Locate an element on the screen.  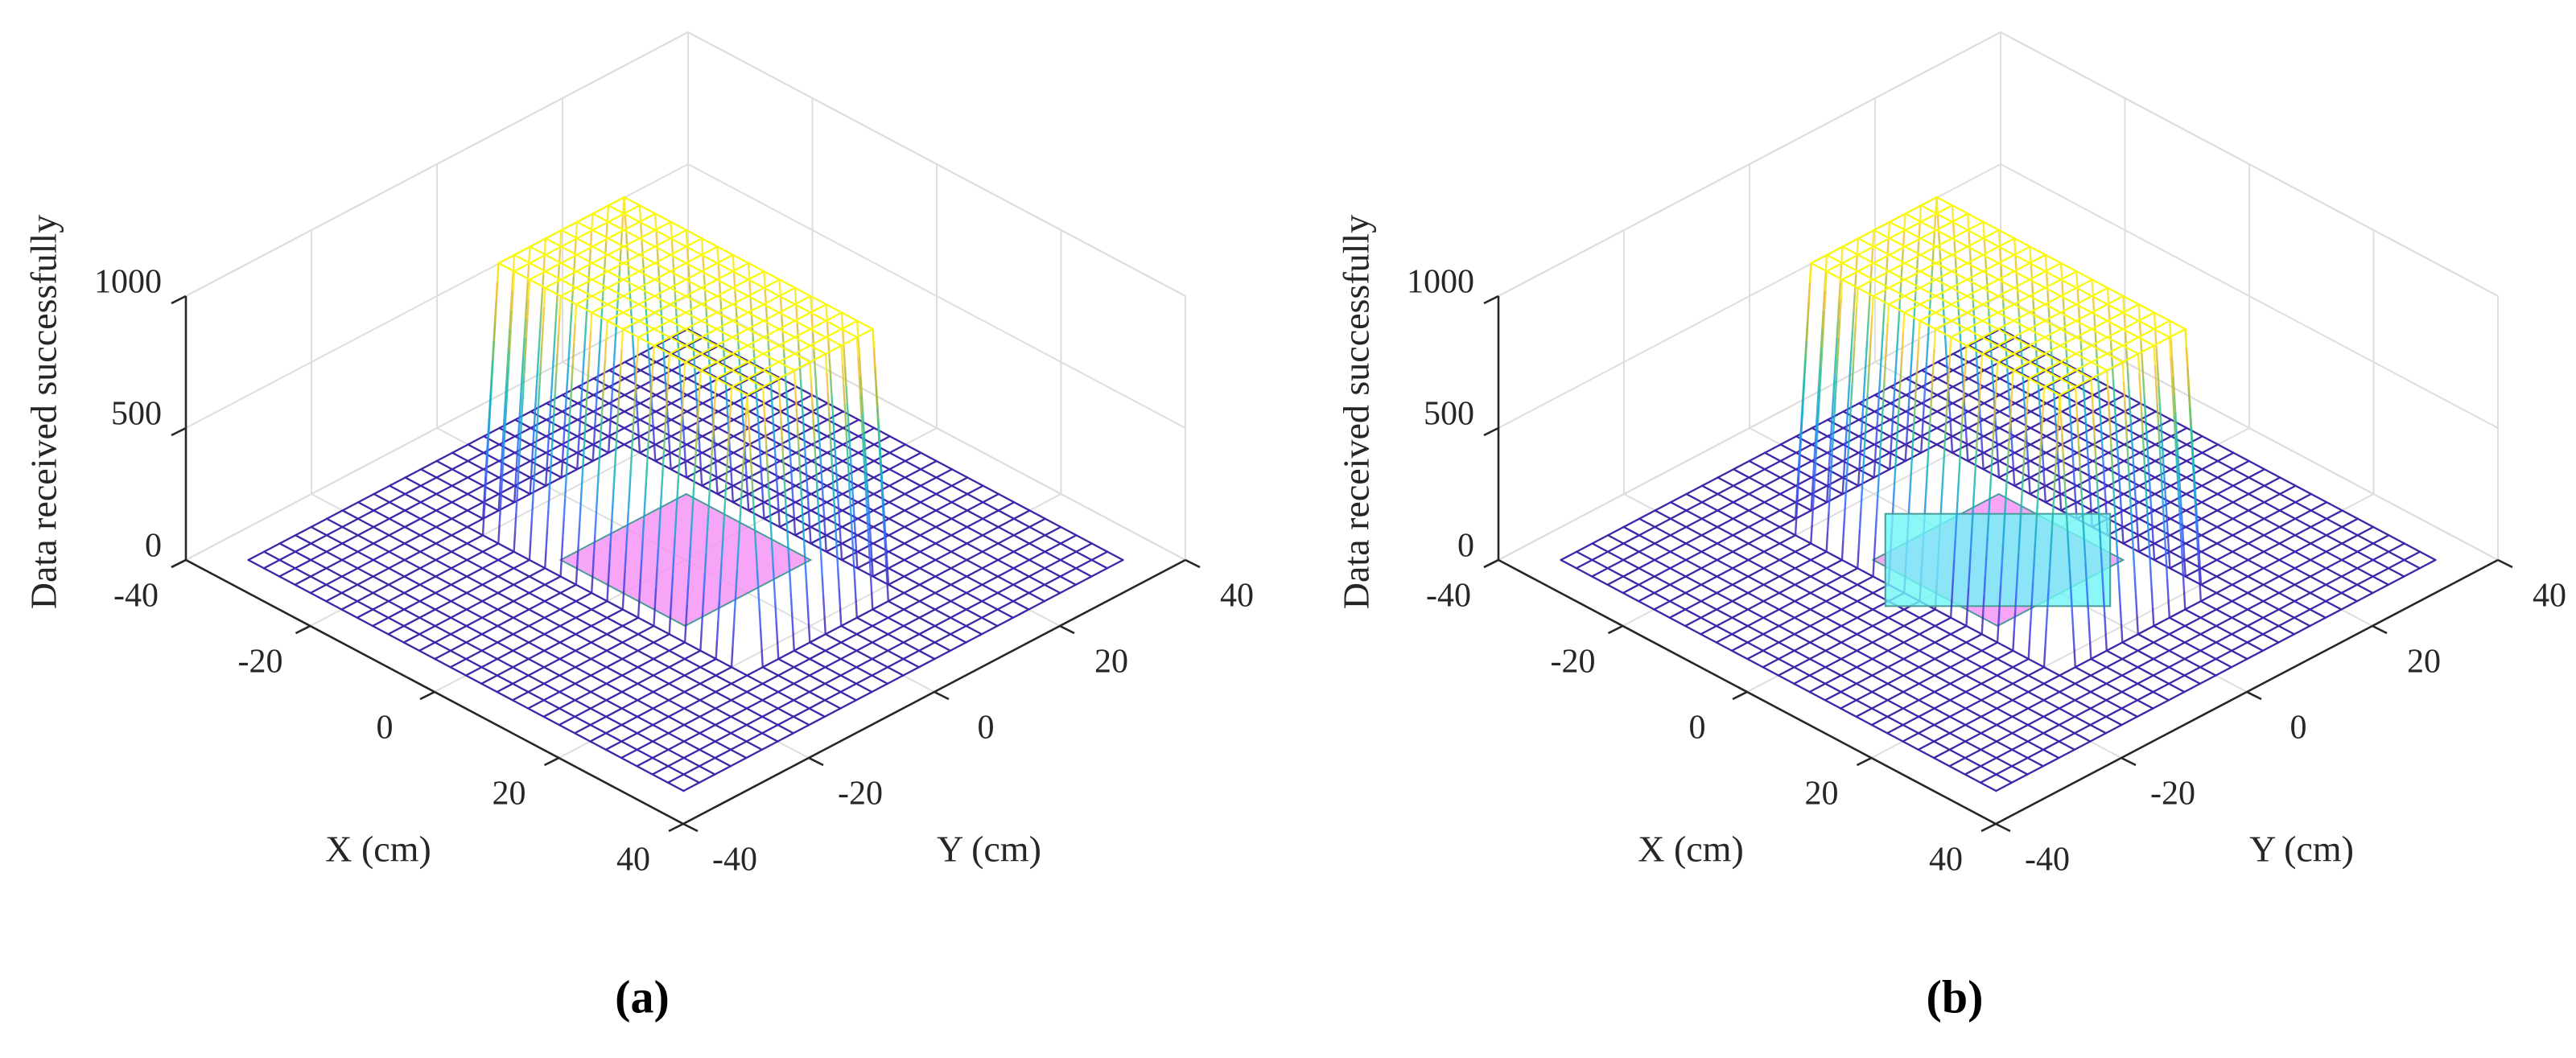
y-tick-label: 40 is located at coordinates (2549, 596).